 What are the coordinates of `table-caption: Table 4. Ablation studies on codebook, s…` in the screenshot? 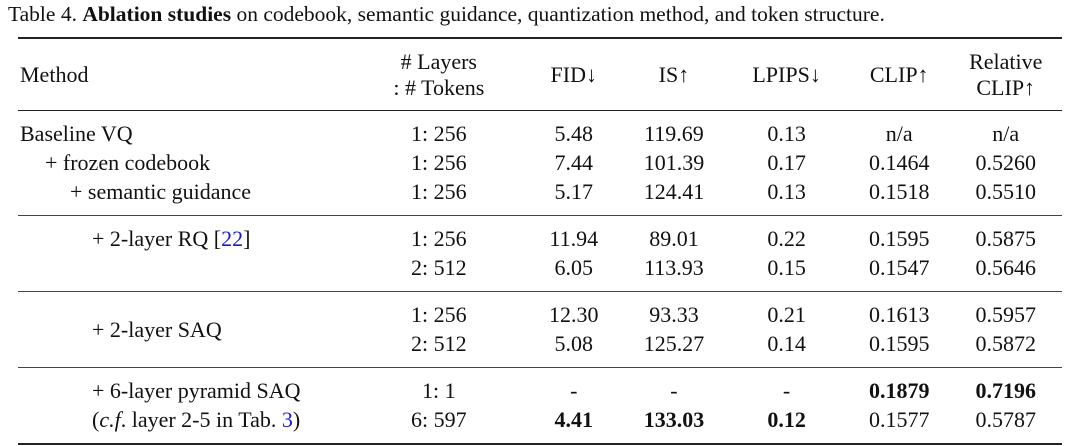 It's located at (446, 14).